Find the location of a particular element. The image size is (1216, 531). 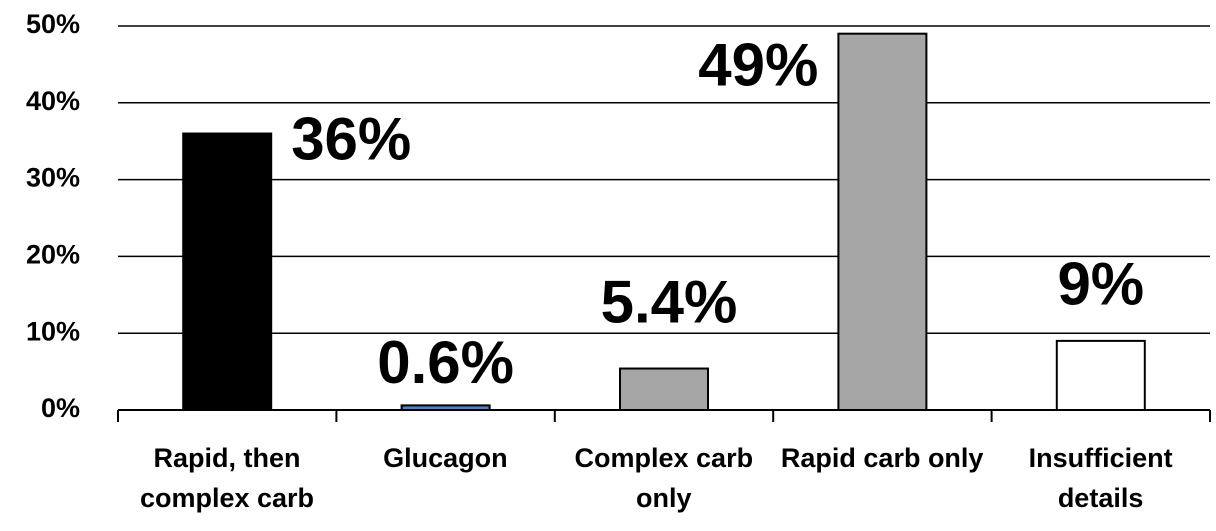

x-tick-label: Insufficient details is located at coordinates (1100, 478).